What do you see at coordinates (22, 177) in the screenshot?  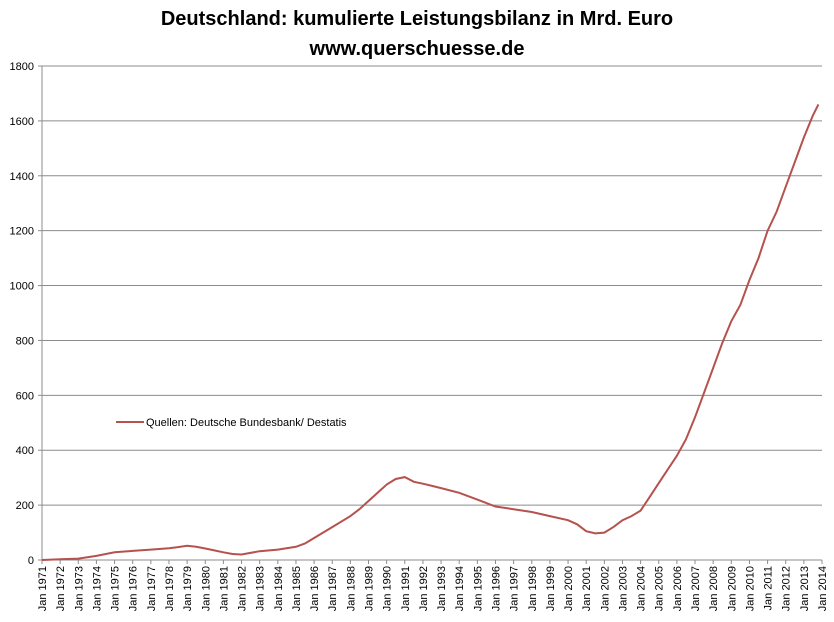 I see `y-tick-label: 1400` at bounding box center [22, 177].